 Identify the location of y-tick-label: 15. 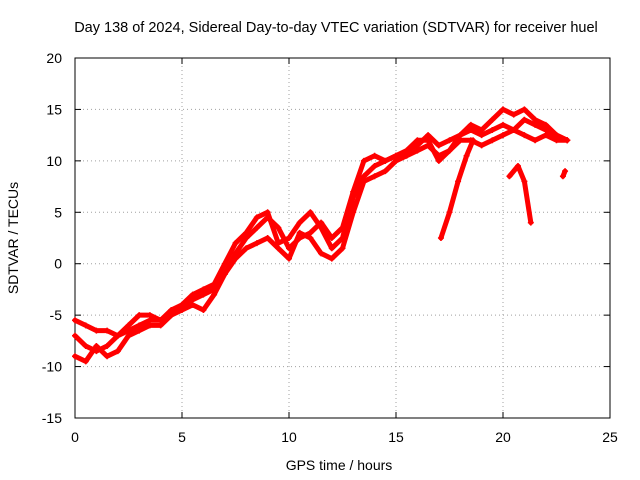
(54, 109).